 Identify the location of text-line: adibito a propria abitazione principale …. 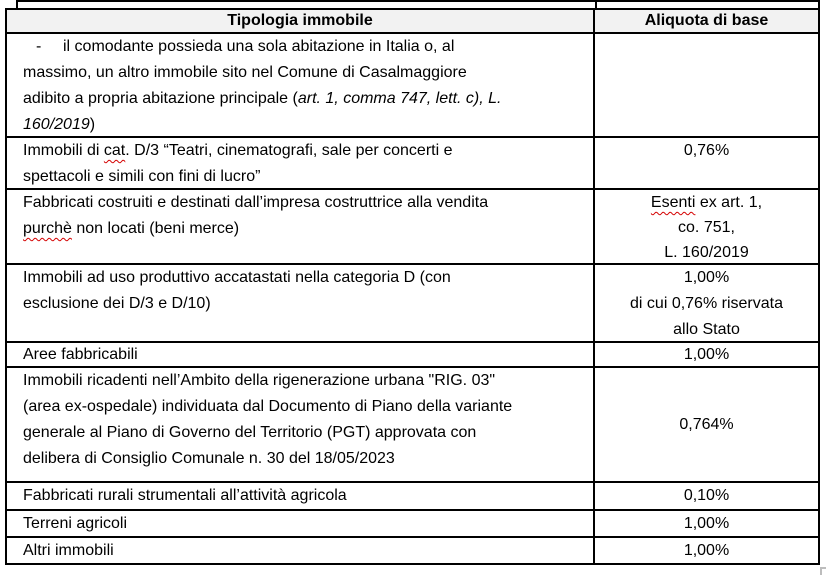
(303, 99).